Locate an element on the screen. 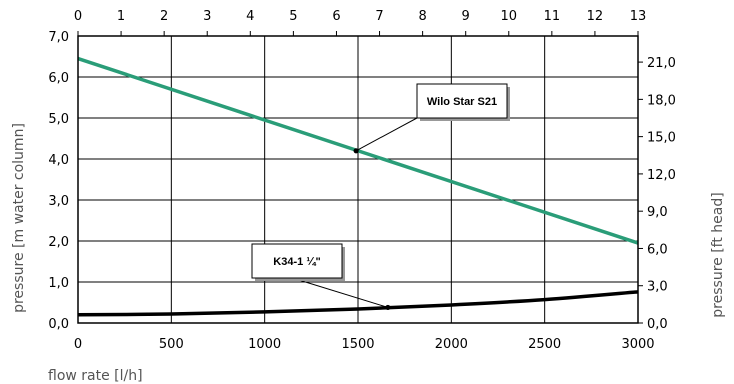 This screenshot has height=384, width=734. x-top-tick-label: 5 is located at coordinates (293, 16).